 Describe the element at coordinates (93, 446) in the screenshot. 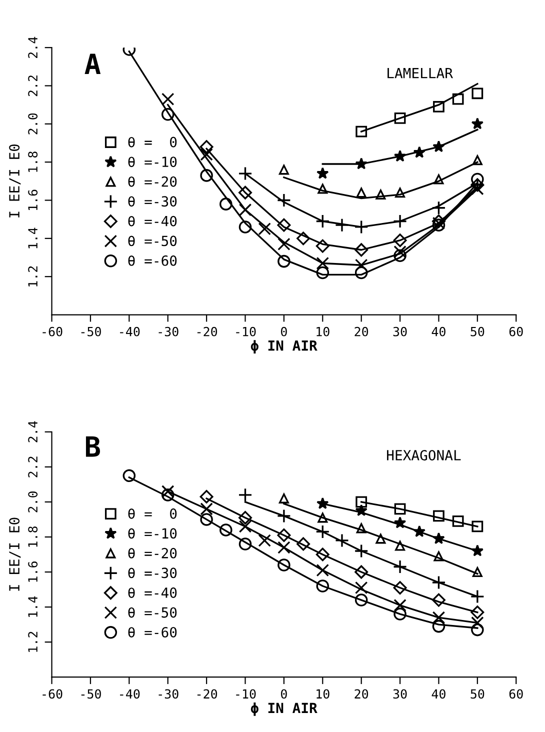

I see `annotation: B` at that location.